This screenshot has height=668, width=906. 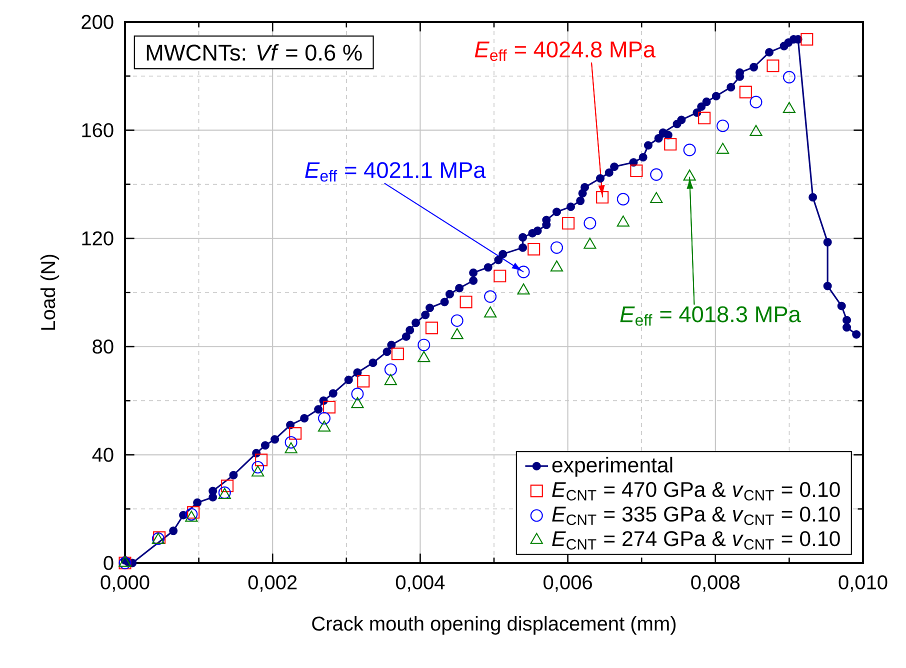 What do you see at coordinates (103, 347) in the screenshot?
I see `y-tick-label: 80` at bounding box center [103, 347].